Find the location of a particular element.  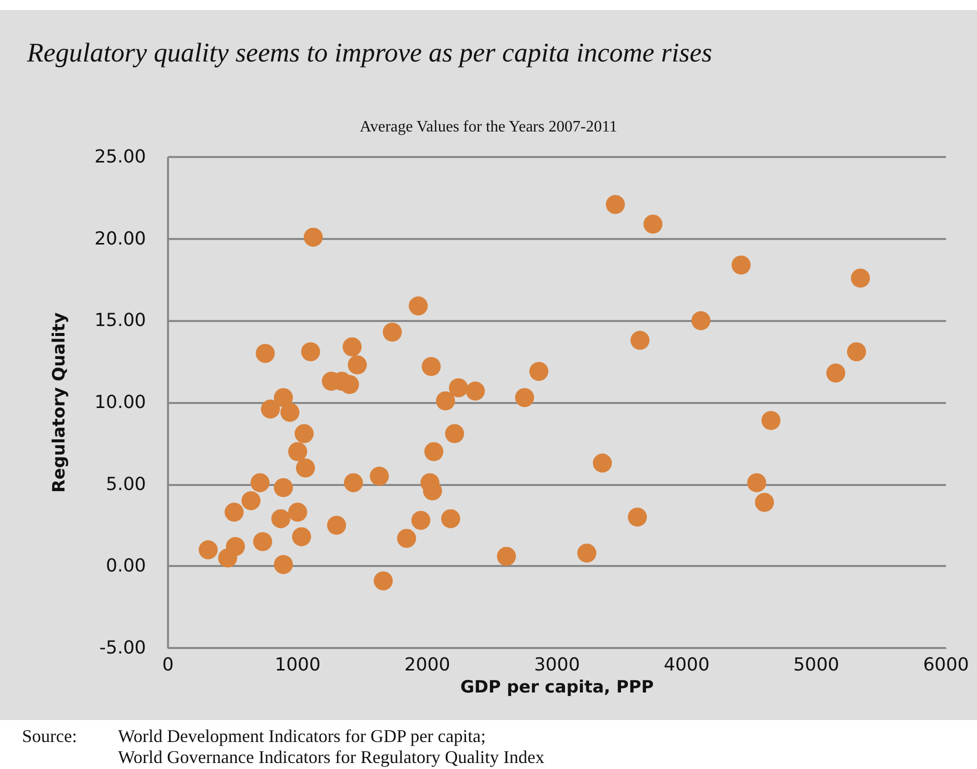

y-tick-label: 15.00 is located at coordinates (120, 321).